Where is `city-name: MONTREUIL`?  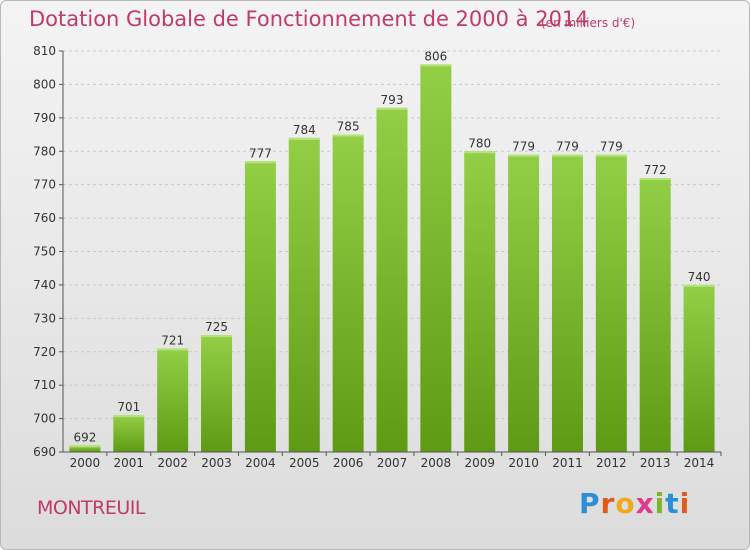 city-name: MONTREUIL is located at coordinates (91, 508).